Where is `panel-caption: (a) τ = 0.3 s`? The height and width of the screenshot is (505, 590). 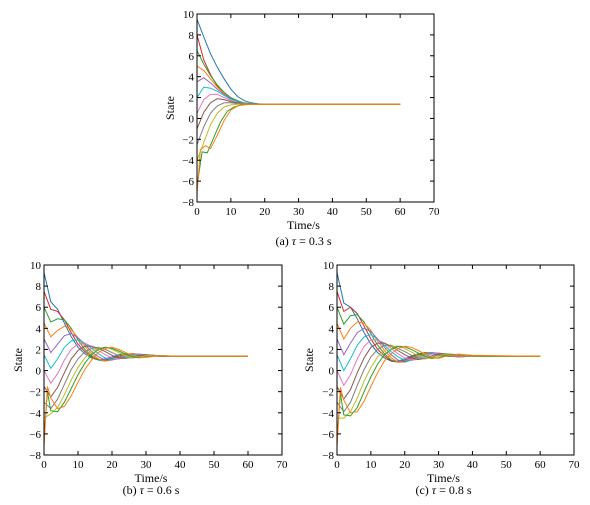
panel-caption: (a) τ = 0.3 s is located at coordinates (303, 241).